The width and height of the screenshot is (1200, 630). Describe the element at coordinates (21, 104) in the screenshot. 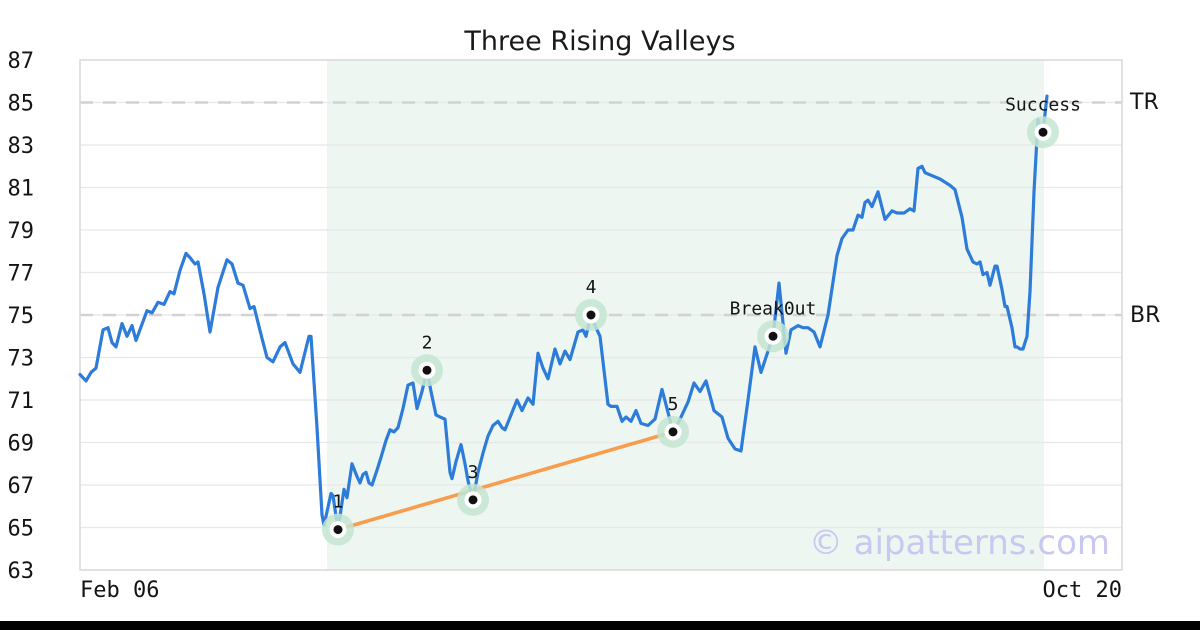

I see `y-tick-85: 85` at that location.